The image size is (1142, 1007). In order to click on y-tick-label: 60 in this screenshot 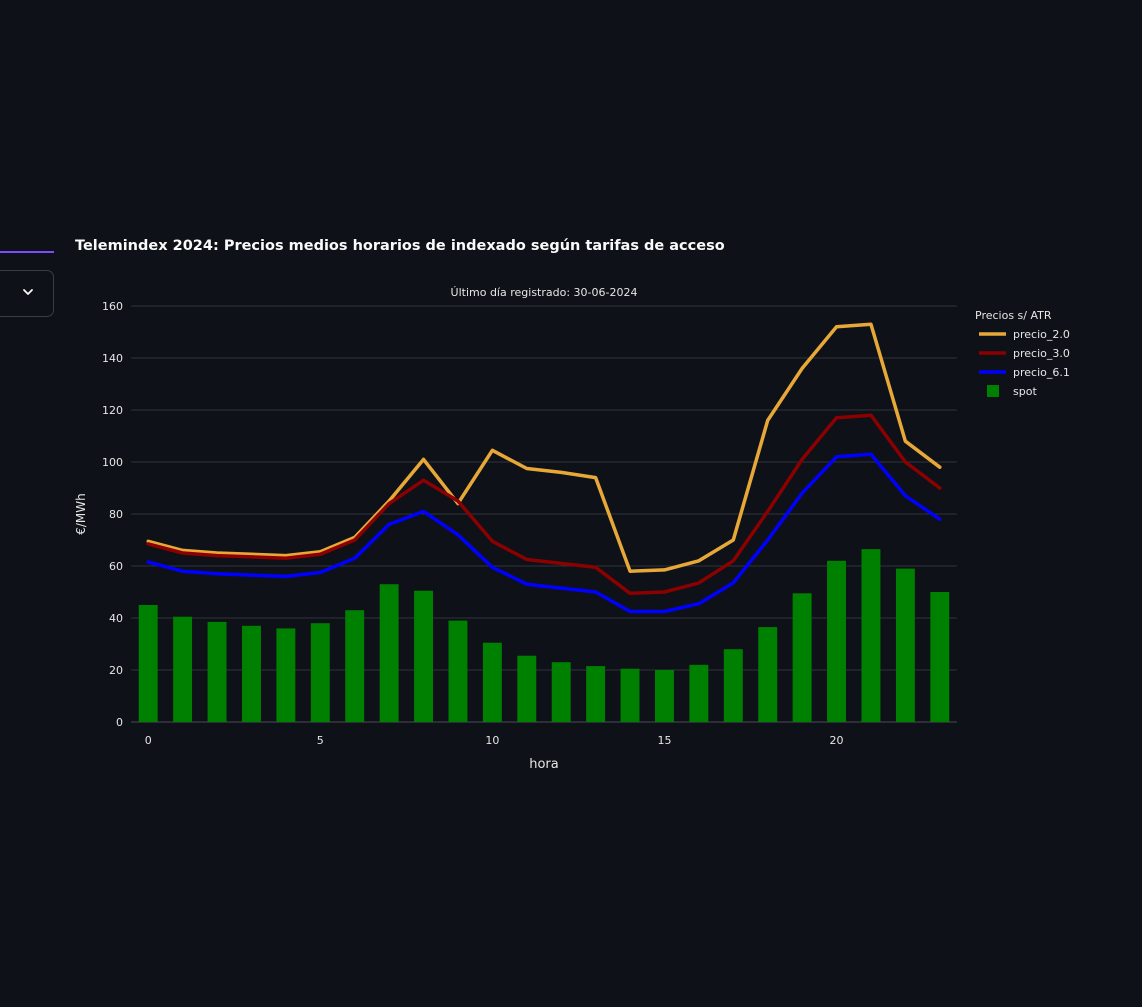, I will do `click(116, 566)`.